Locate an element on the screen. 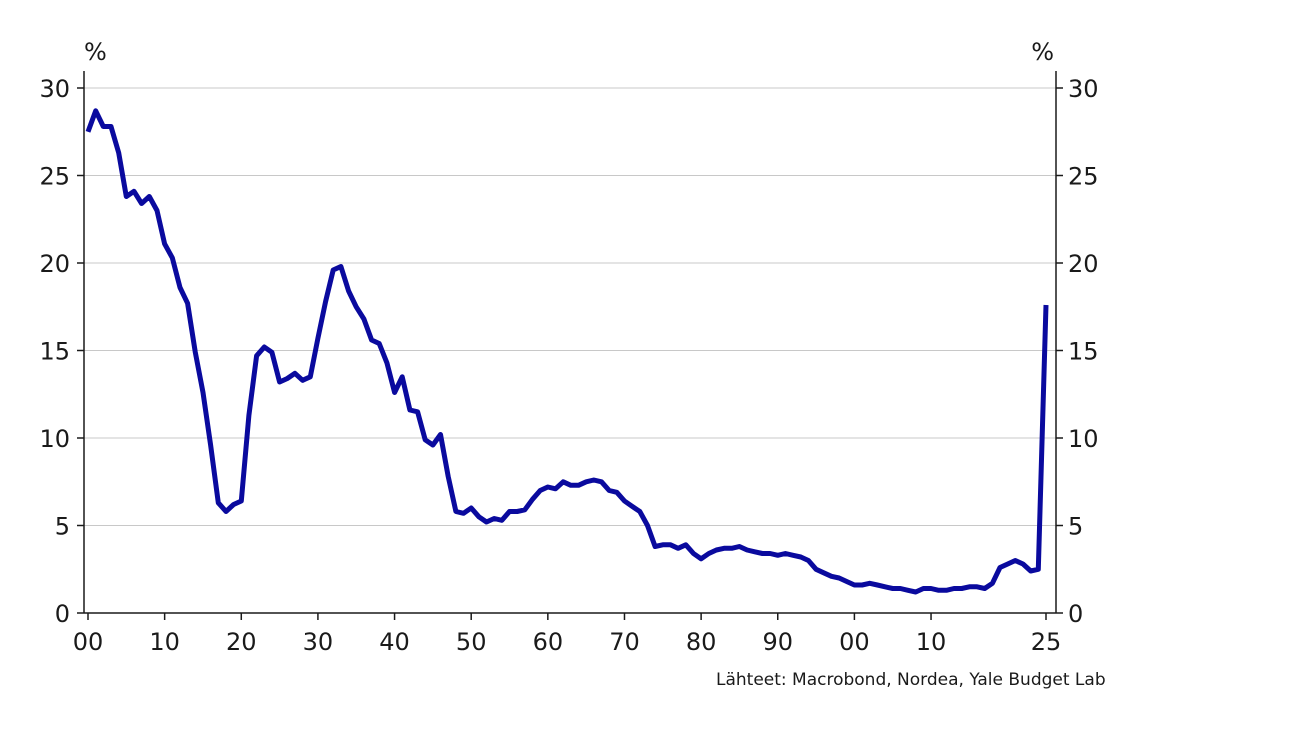 Image resolution: width=1300 pixels, height=731 pixels. x-tick-label: 25 is located at coordinates (1046, 642).